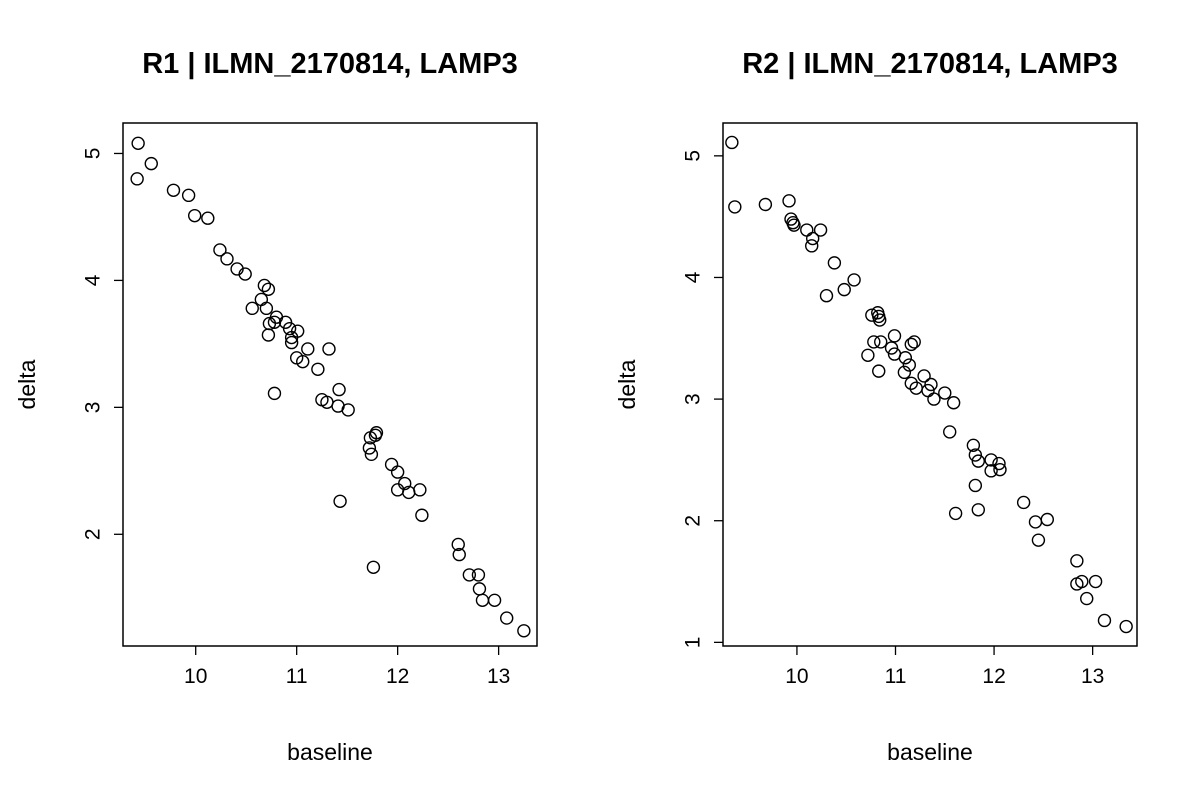 The image size is (1200, 800). What do you see at coordinates (93, 534) in the screenshot?
I see `y-tick-label: 2` at bounding box center [93, 534].